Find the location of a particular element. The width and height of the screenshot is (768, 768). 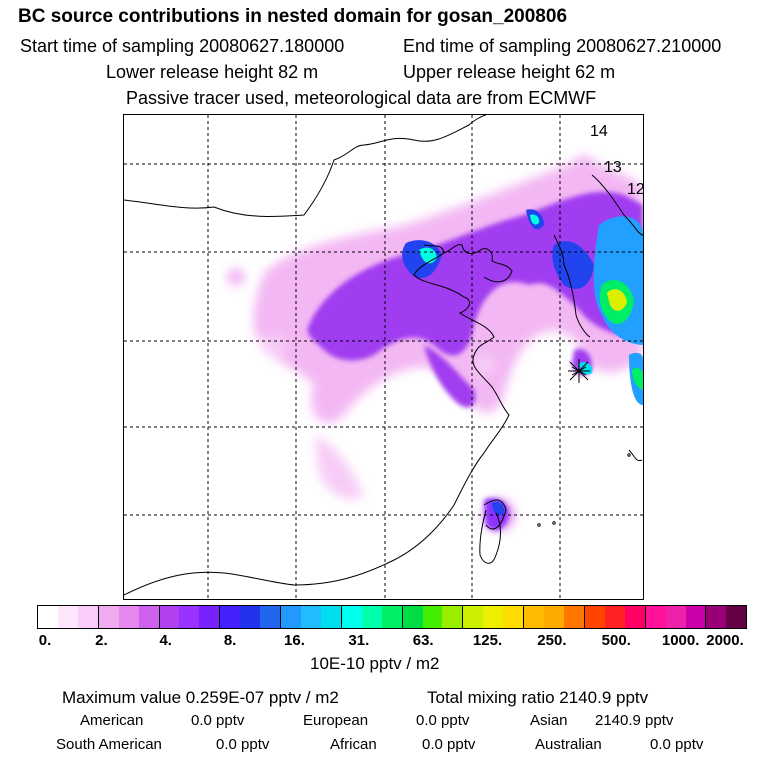

australian-value: 0.0 pptv is located at coordinates (677, 744).